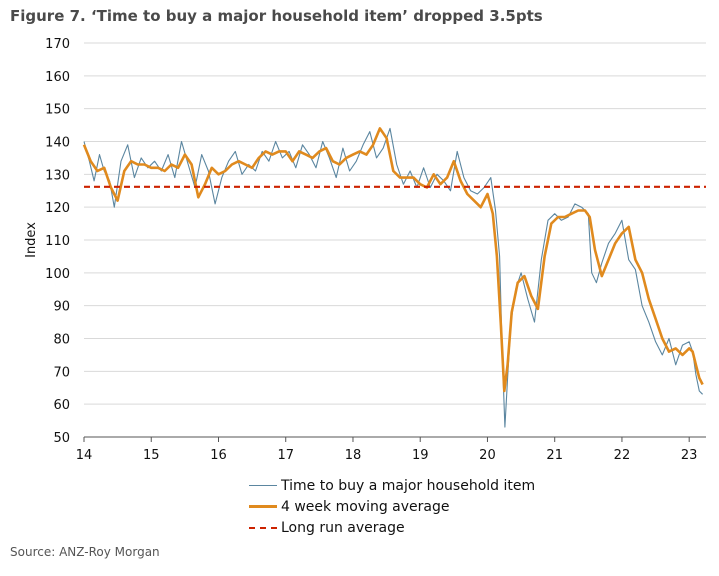 The width and height of the screenshot is (719, 576). What do you see at coordinates (420, 455) in the screenshot?
I see `x-tick-label: 19` at bounding box center [420, 455].